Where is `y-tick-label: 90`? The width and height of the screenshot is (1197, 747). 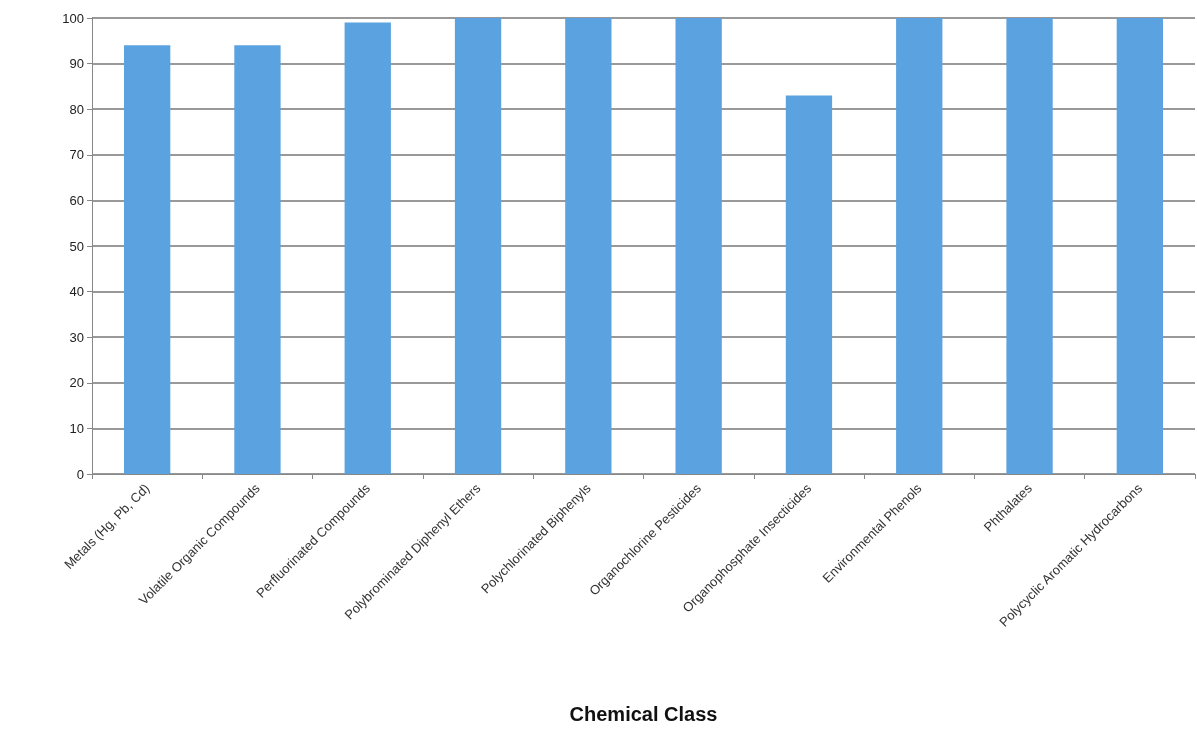
y-tick-label: 90 is located at coordinates (76, 64).